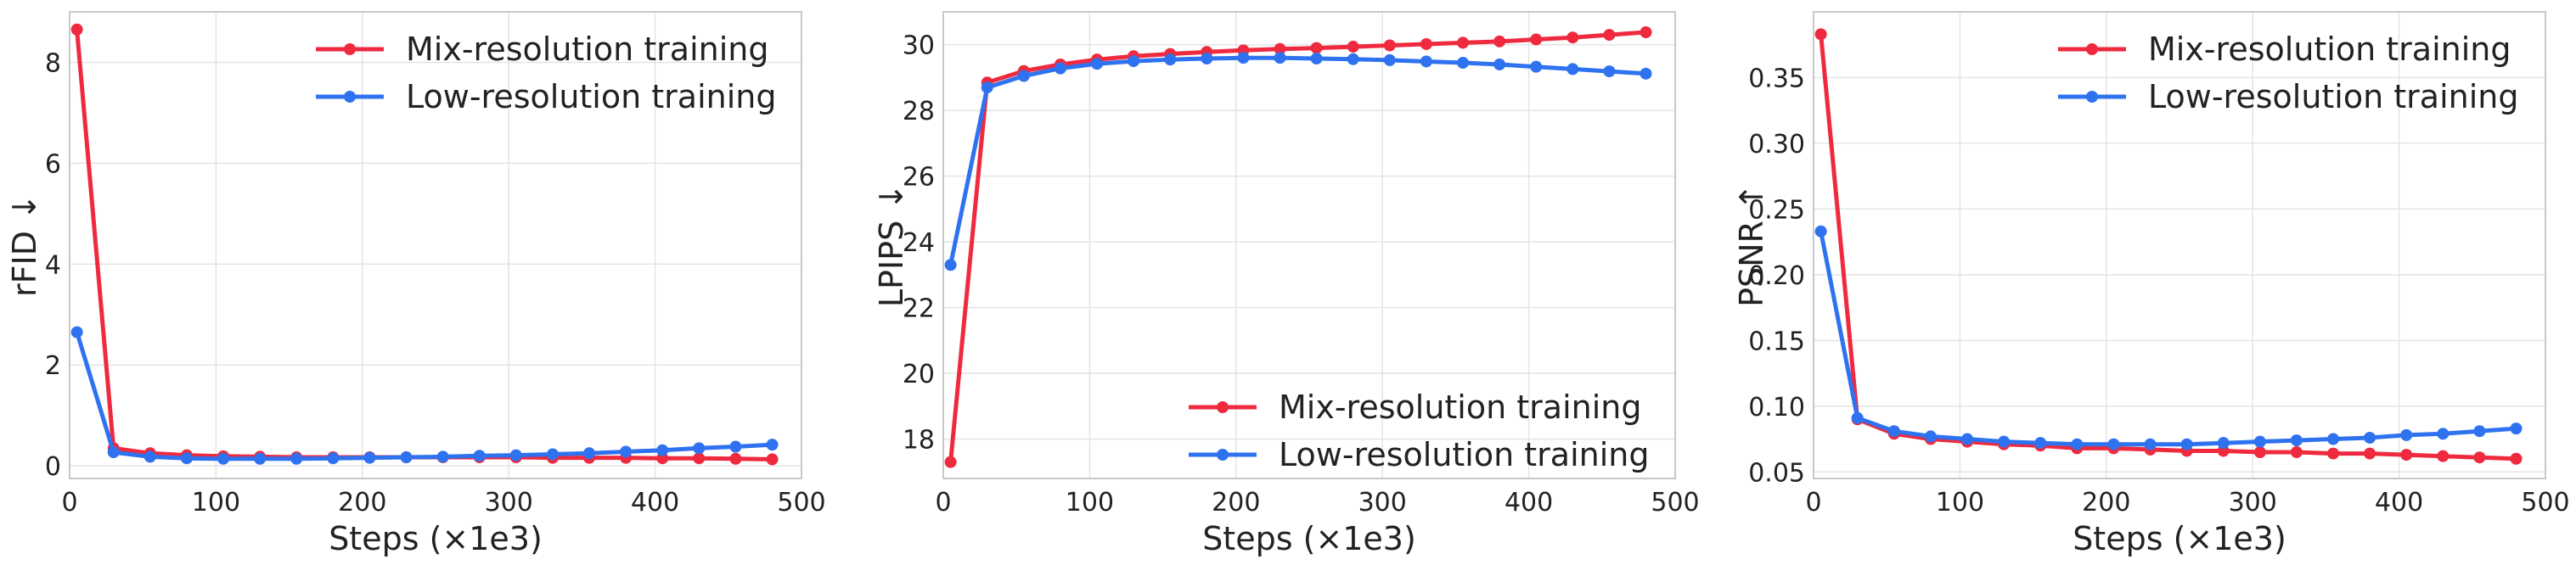 The width and height of the screenshot is (2576, 565). Describe the element at coordinates (1309, 539) in the screenshot. I see `x-axis-label: Steps (×1e3)` at that location.